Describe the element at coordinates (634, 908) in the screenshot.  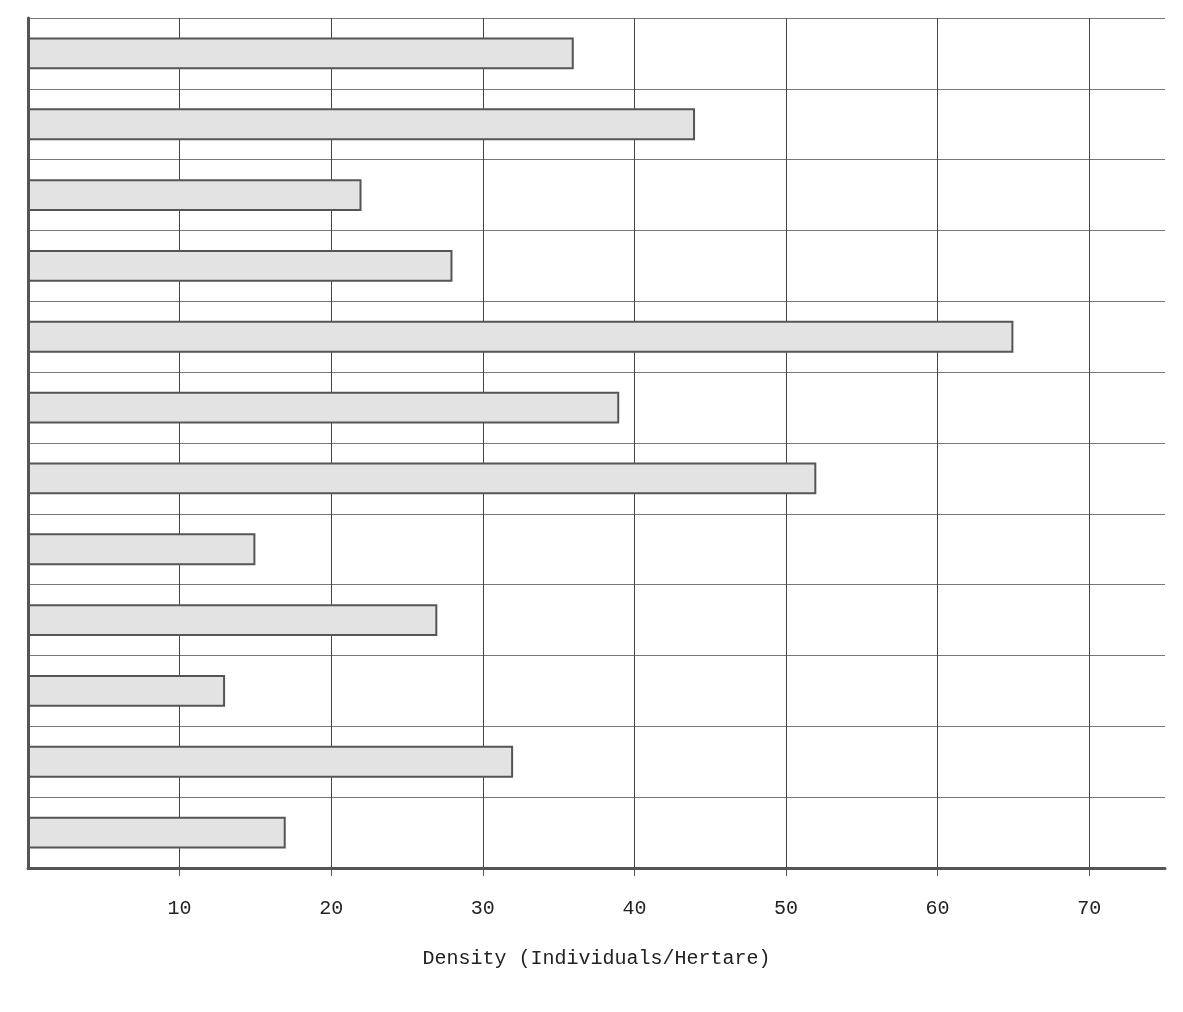
I see `x-tick-label: 40` at that location.